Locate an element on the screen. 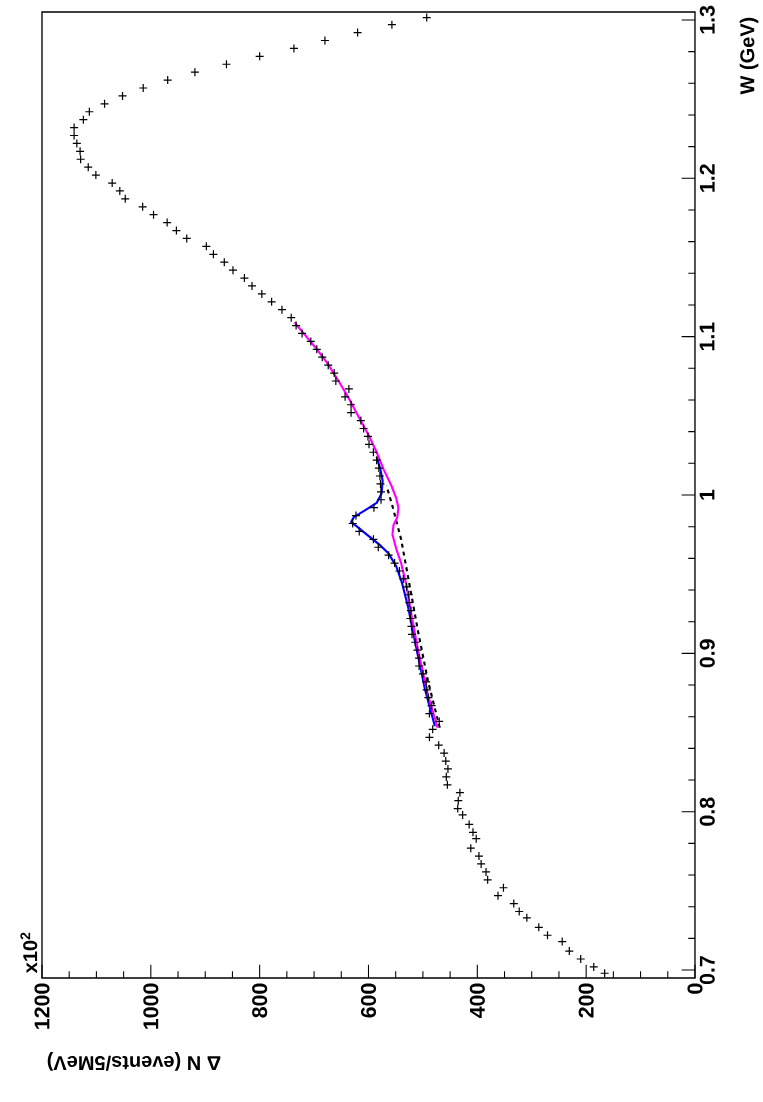 This screenshot has height=1102, width=763. y-tick-label: 1 is located at coordinates (707, 494).